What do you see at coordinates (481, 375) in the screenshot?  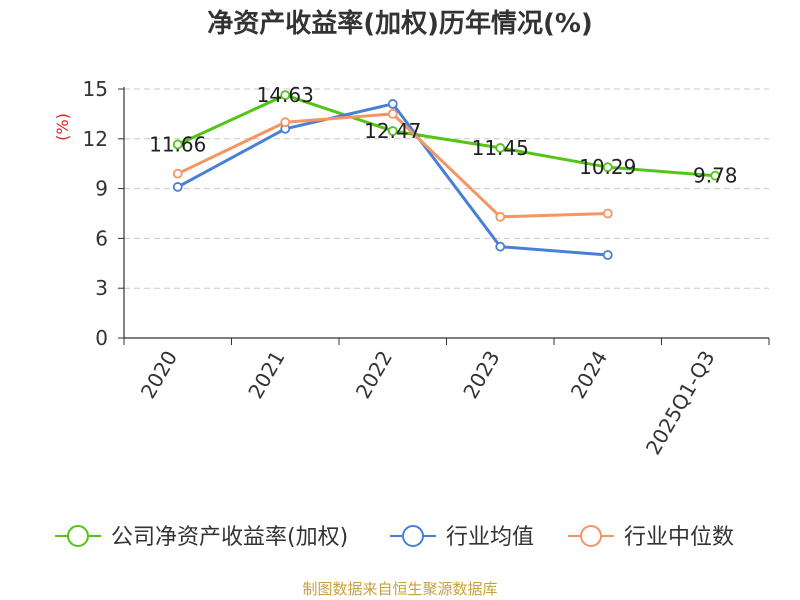 I see `x-tick-label: 2023` at bounding box center [481, 375].